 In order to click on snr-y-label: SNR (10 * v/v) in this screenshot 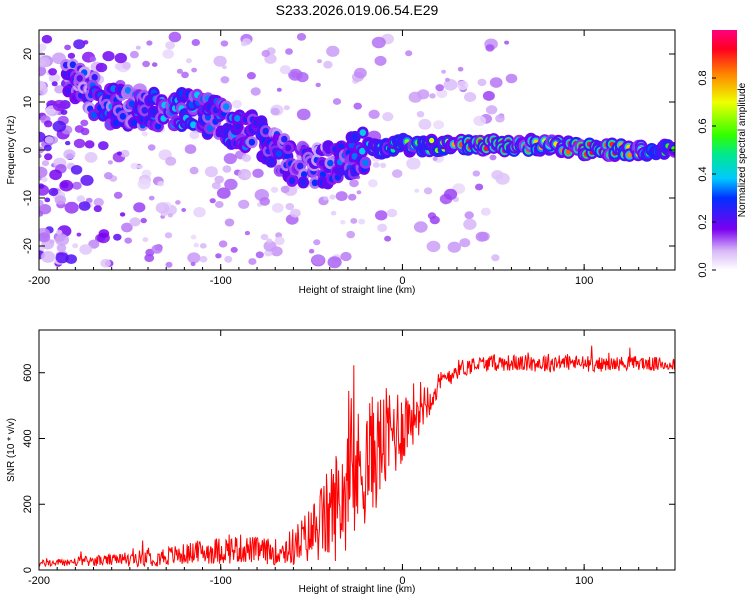, I will do `click(11, 450)`.